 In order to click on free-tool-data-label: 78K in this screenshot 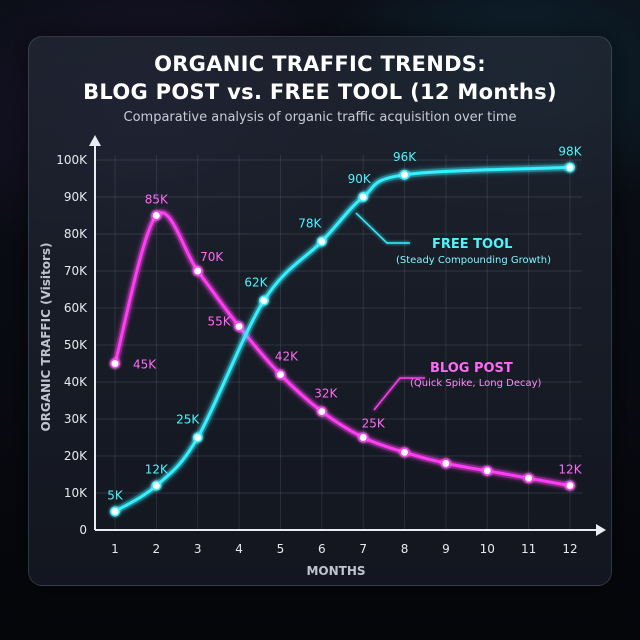, I will do `click(310, 223)`.